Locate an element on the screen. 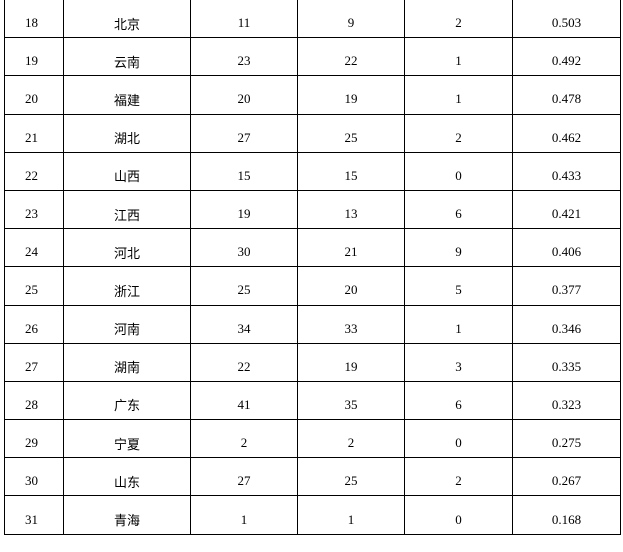 Image resolution: width=623 pixels, height=552 pixels. province-cell: 河南 is located at coordinates (127, 324).